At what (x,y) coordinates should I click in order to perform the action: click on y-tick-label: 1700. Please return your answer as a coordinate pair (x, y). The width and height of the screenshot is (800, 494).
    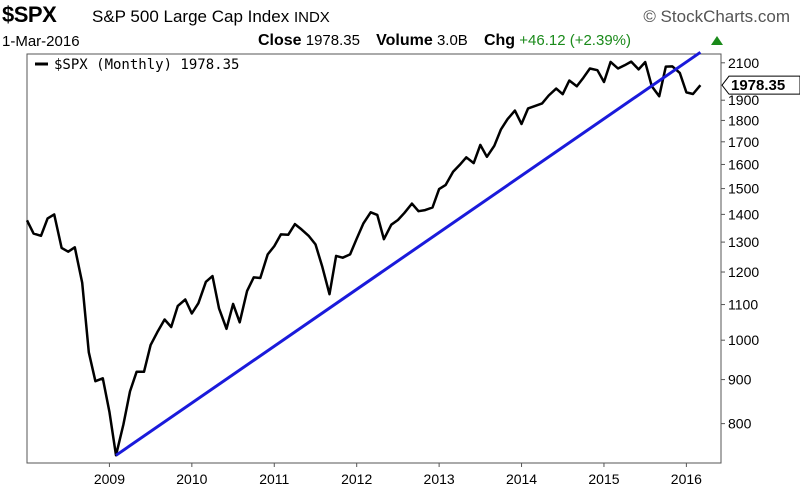
    Looking at the image, I should click on (743, 142).